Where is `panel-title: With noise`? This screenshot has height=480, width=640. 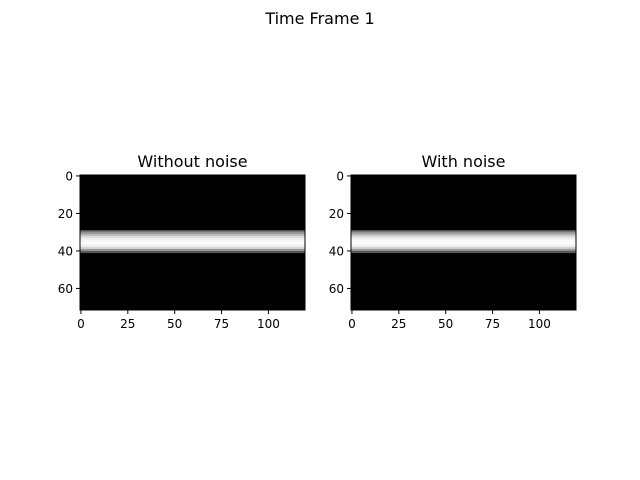
panel-title: With noise is located at coordinates (464, 161).